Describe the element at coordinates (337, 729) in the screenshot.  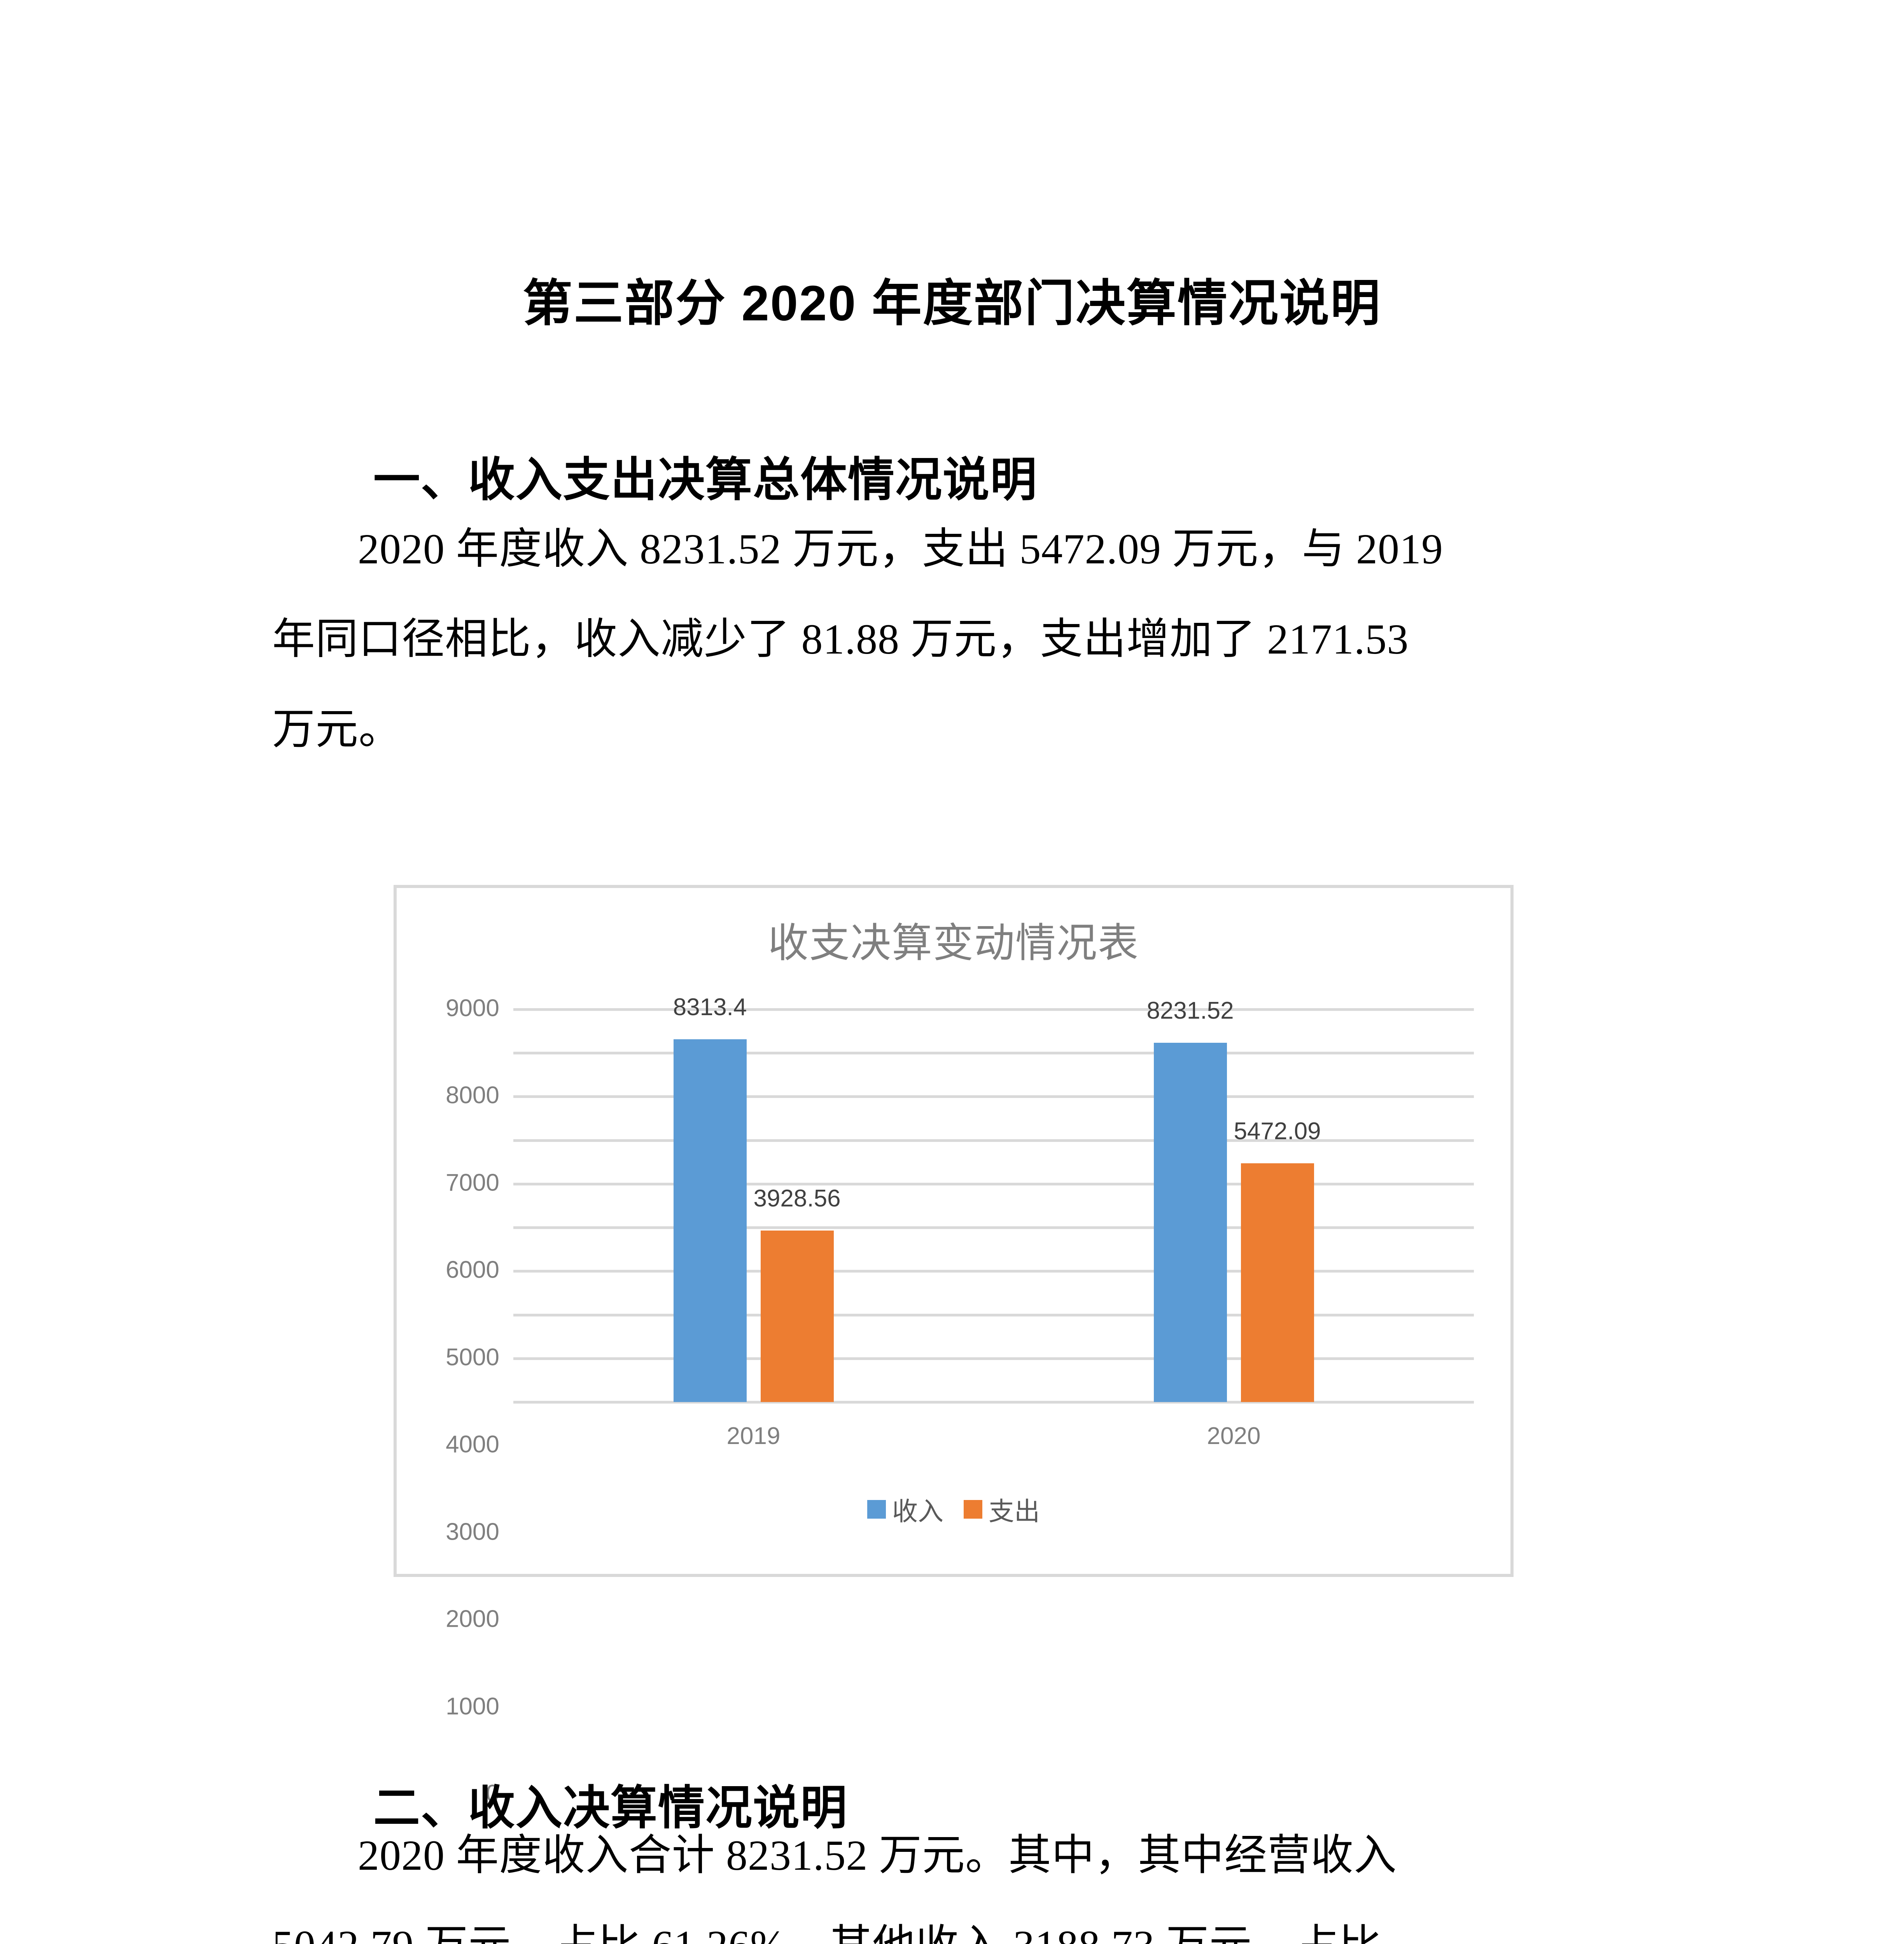
I see `paragraph-line: 万元。` at that location.